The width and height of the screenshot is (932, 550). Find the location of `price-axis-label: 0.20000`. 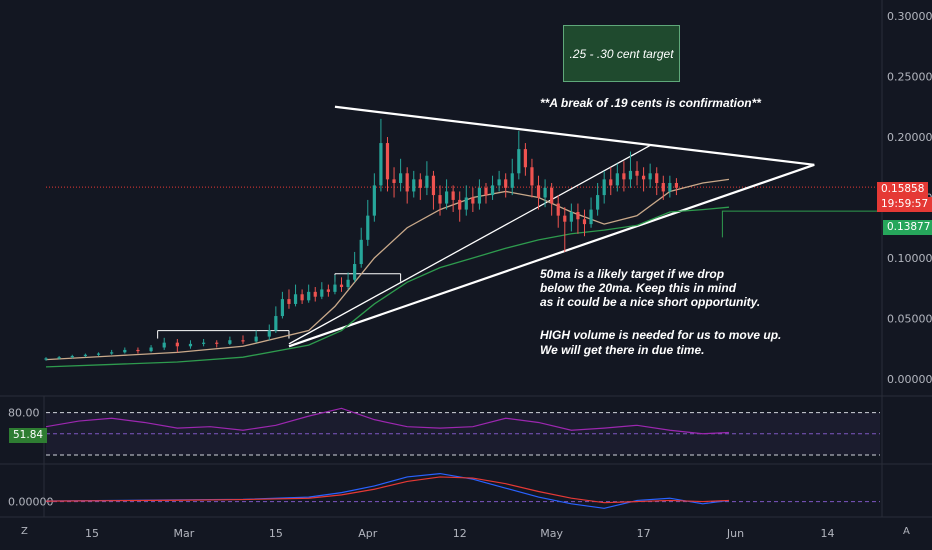

price-axis-label: 0.20000 is located at coordinates (909, 137).